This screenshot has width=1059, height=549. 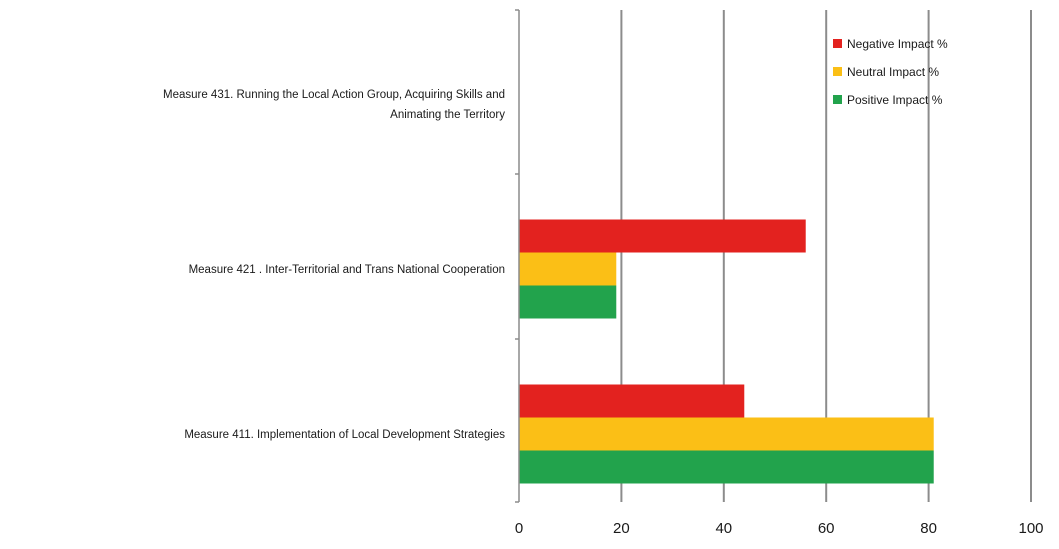 I want to click on legend-label: Neutral Impact %, so click(x=893, y=72).